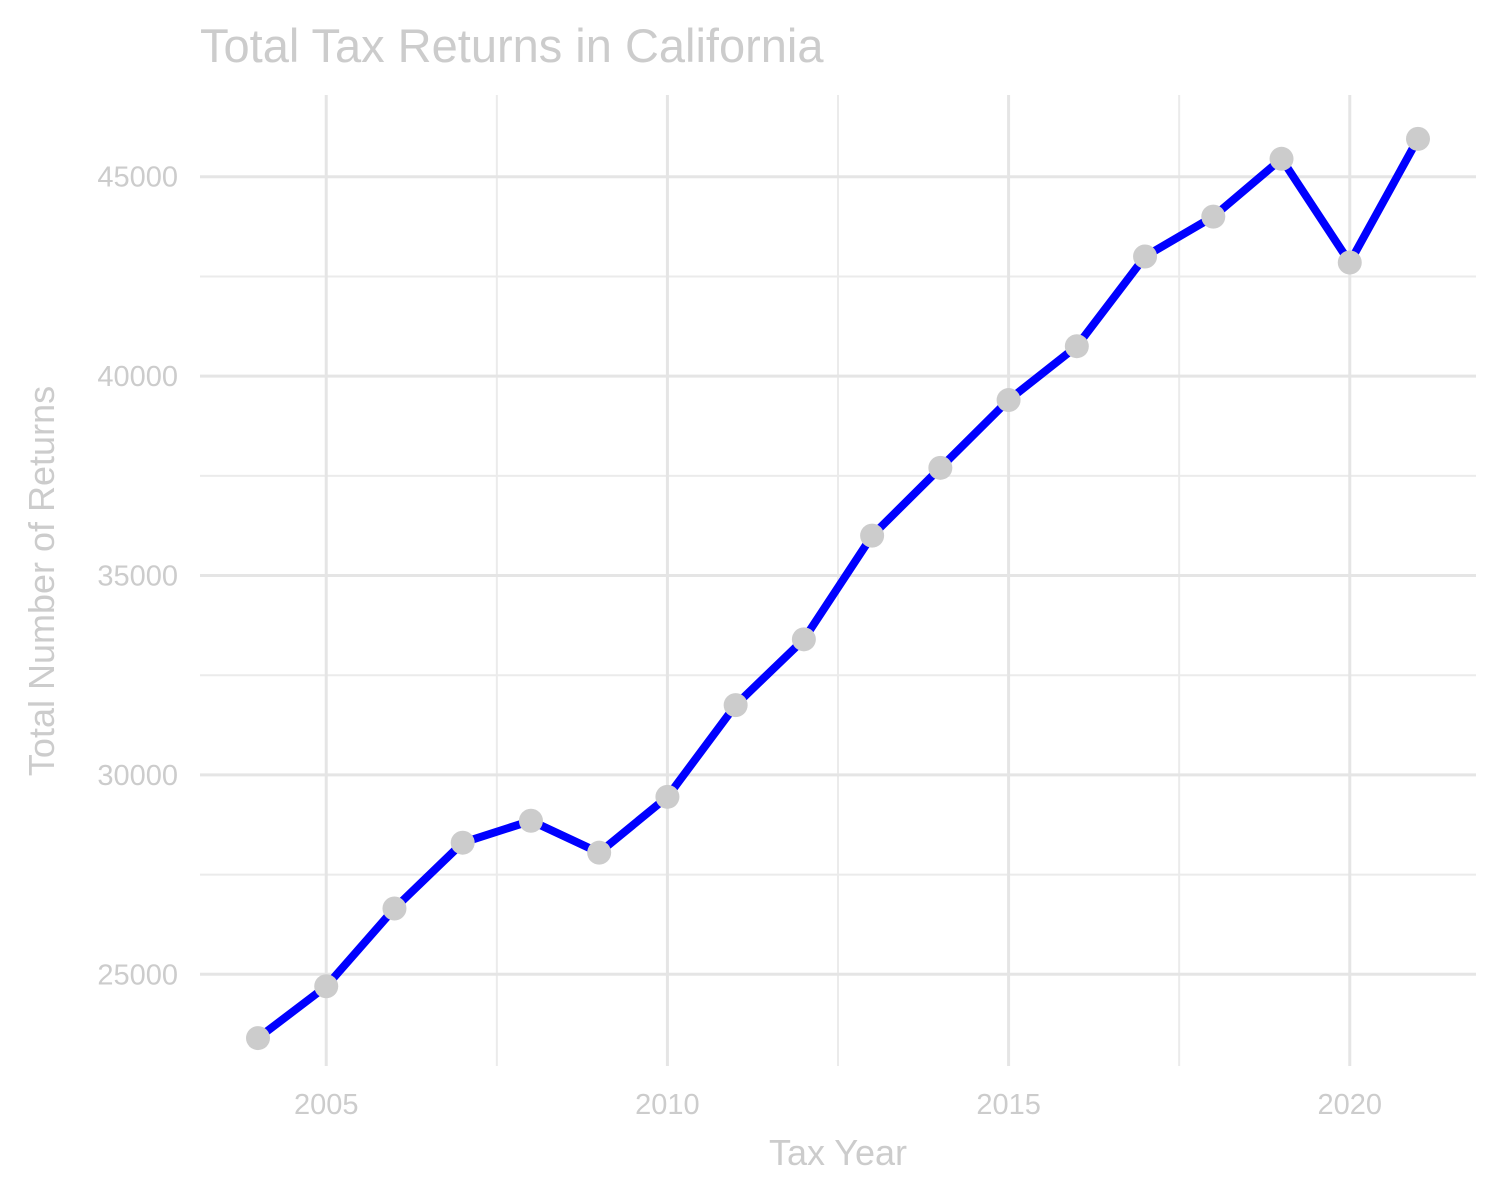 This screenshot has width=1500, height=1199. What do you see at coordinates (838, 1152) in the screenshot?
I see `x-axis-title: Tax Year` at bounding box center [838, 1152].